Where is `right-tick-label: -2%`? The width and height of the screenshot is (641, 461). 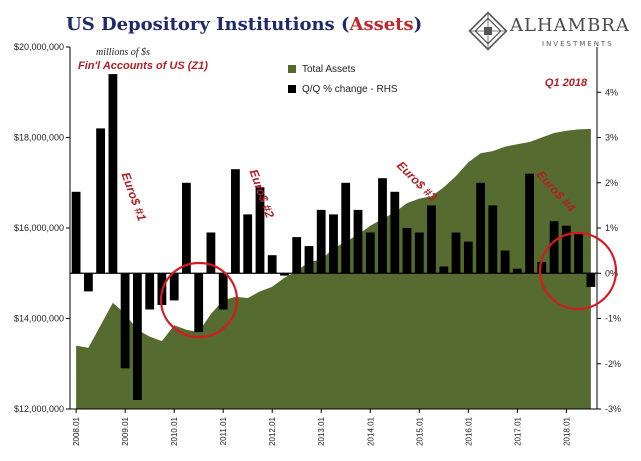 right-tick-label: -2% is located at coordinates (613, 364).